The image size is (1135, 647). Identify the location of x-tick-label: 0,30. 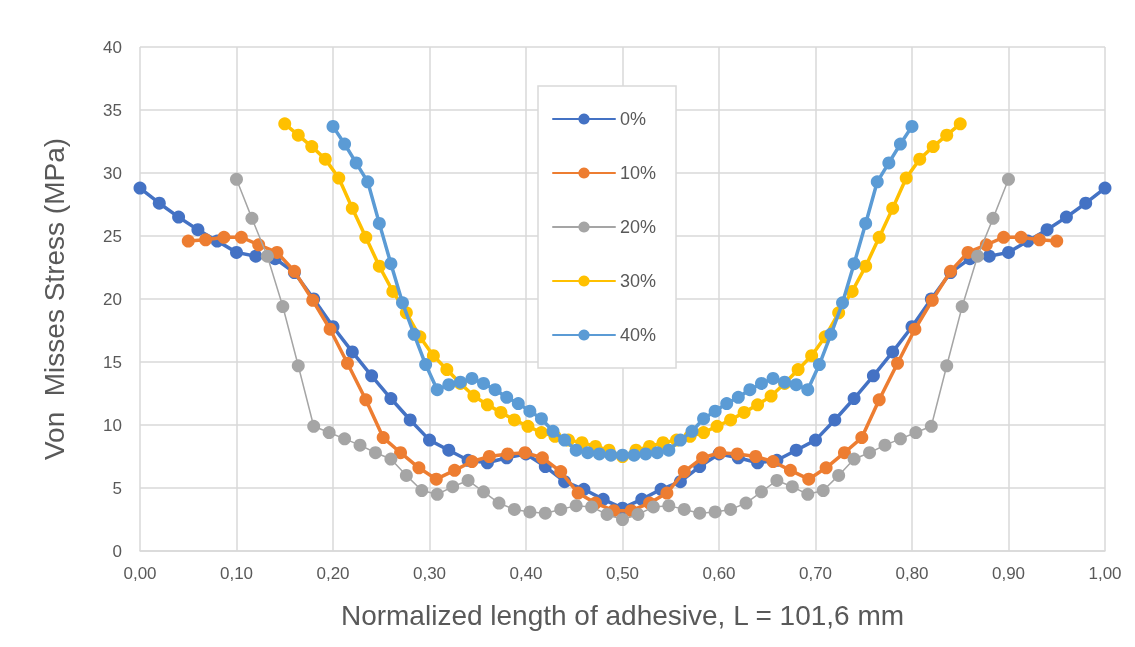
(429, 573).